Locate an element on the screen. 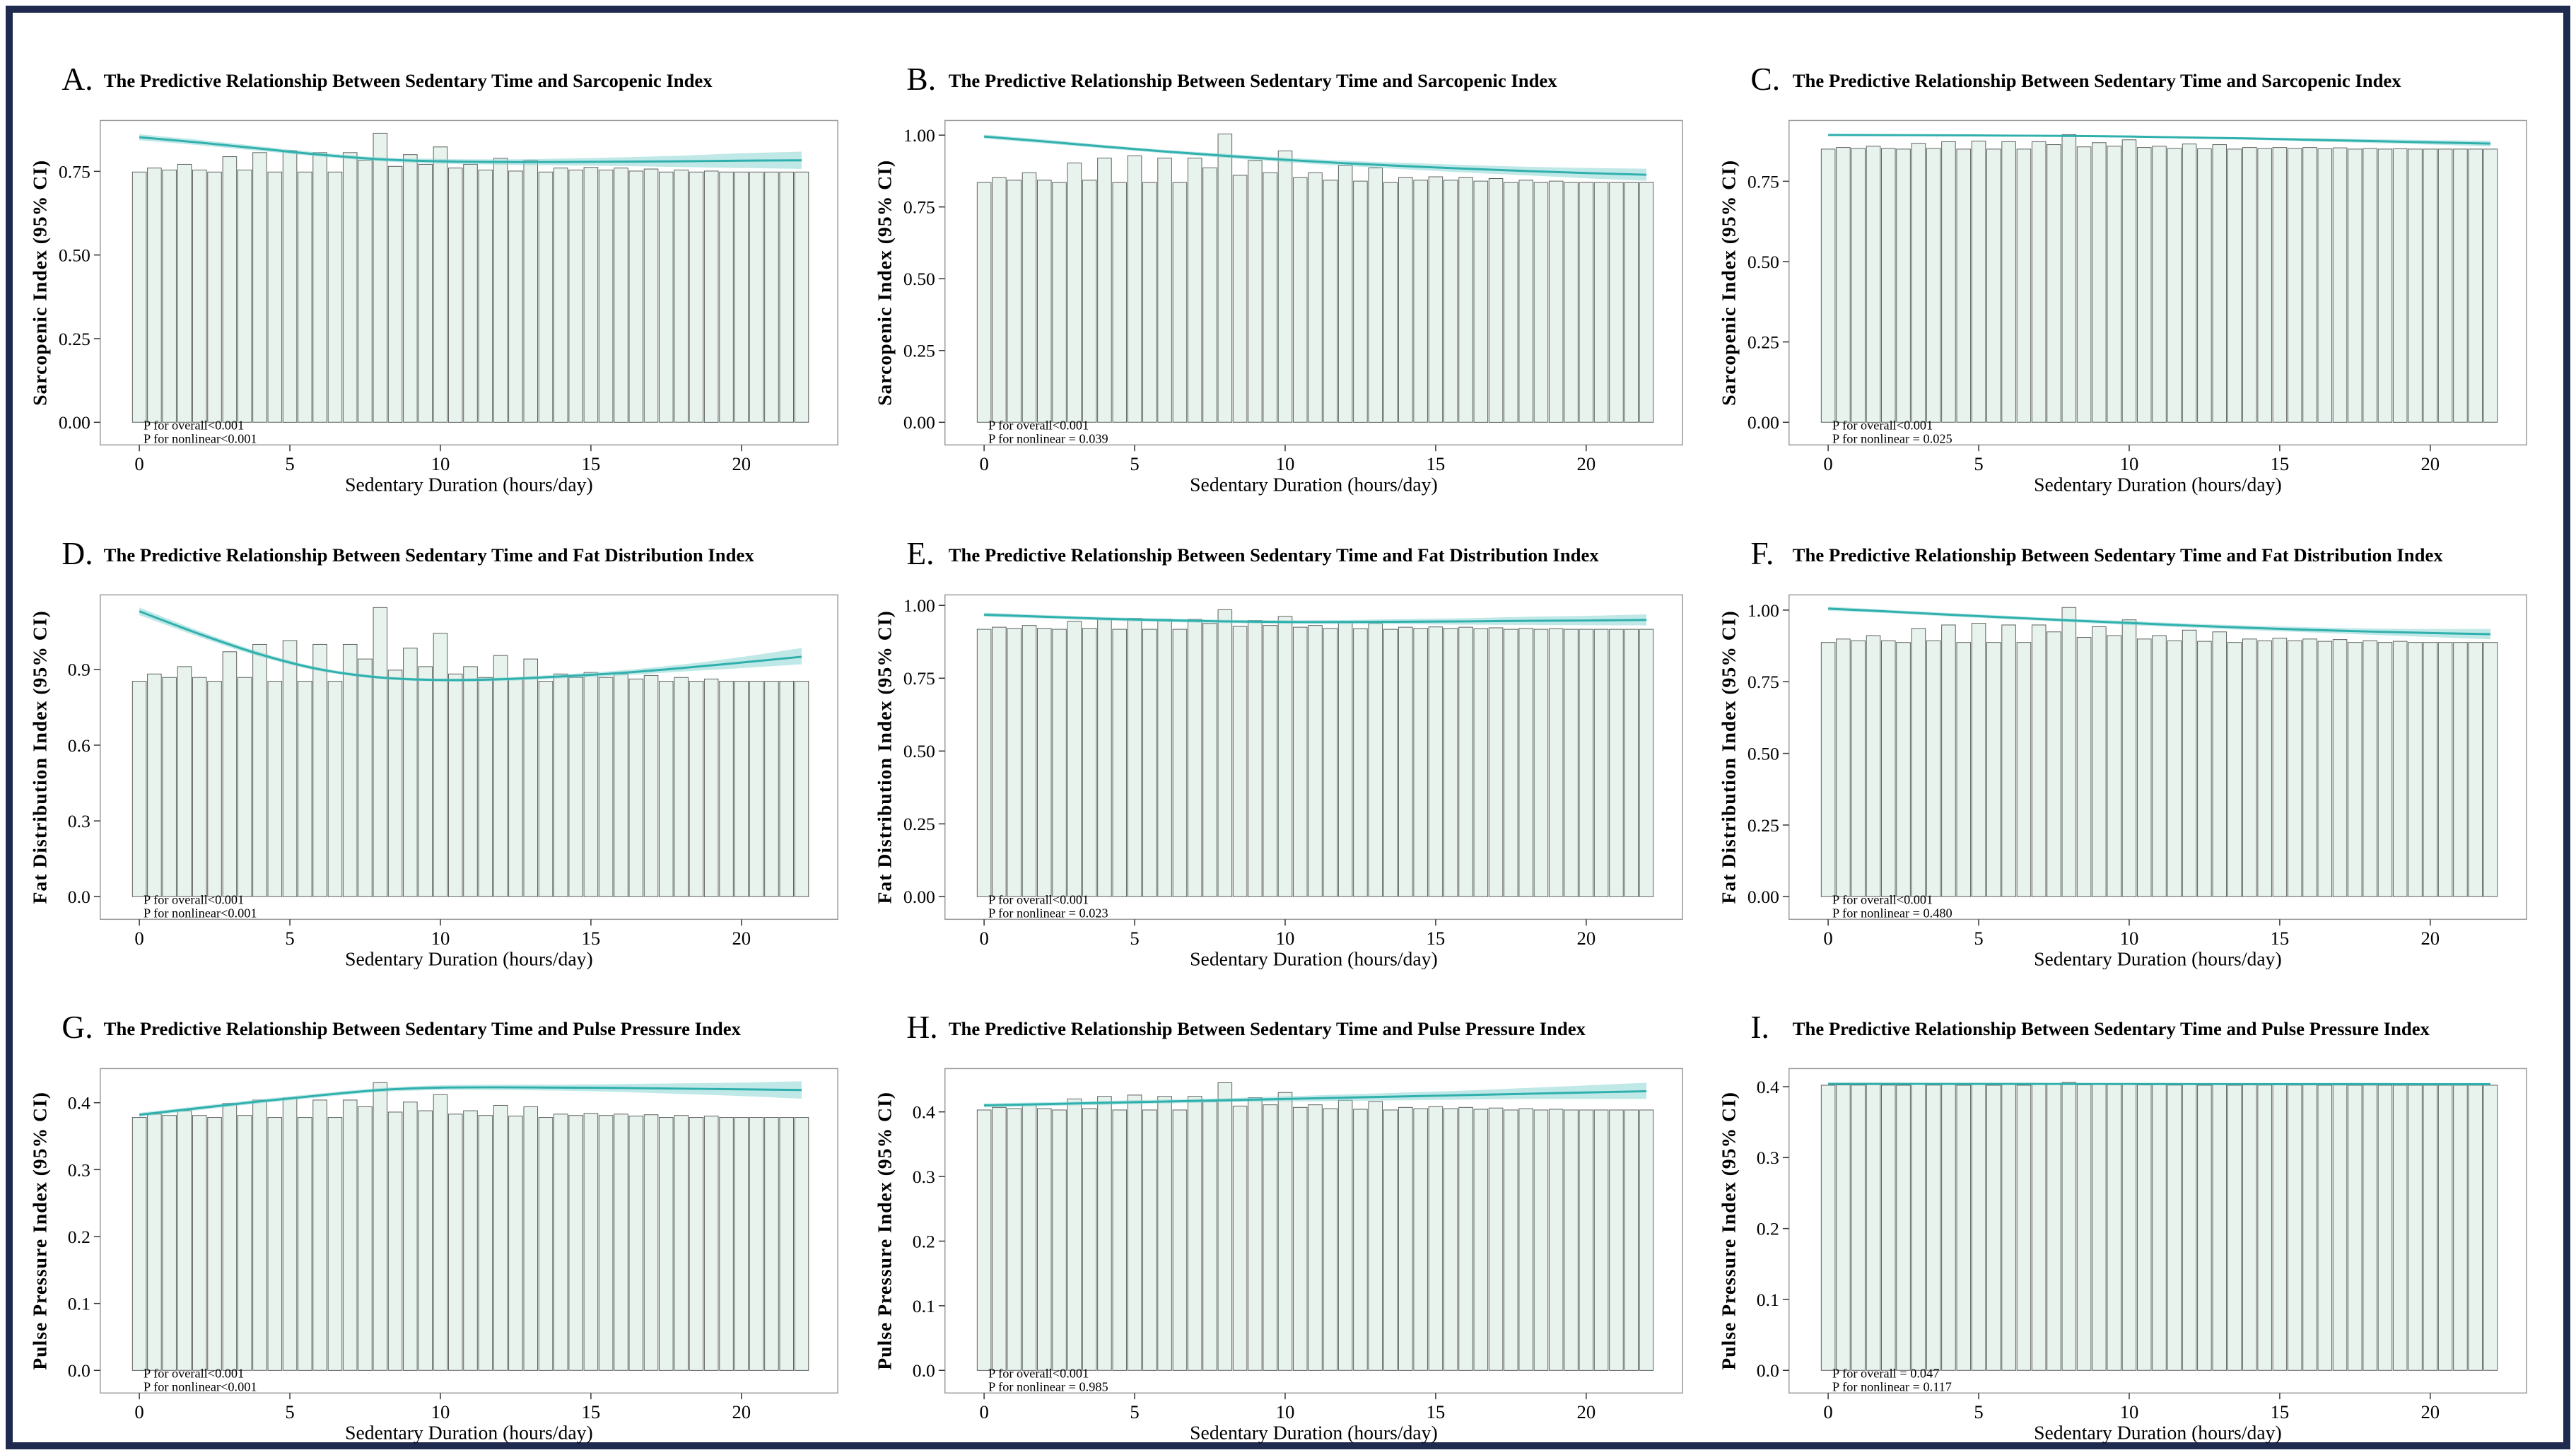 The height and width of the screenshot is (1455, 2576). panel-letter: I. is located at coordinates (1761, 1027).